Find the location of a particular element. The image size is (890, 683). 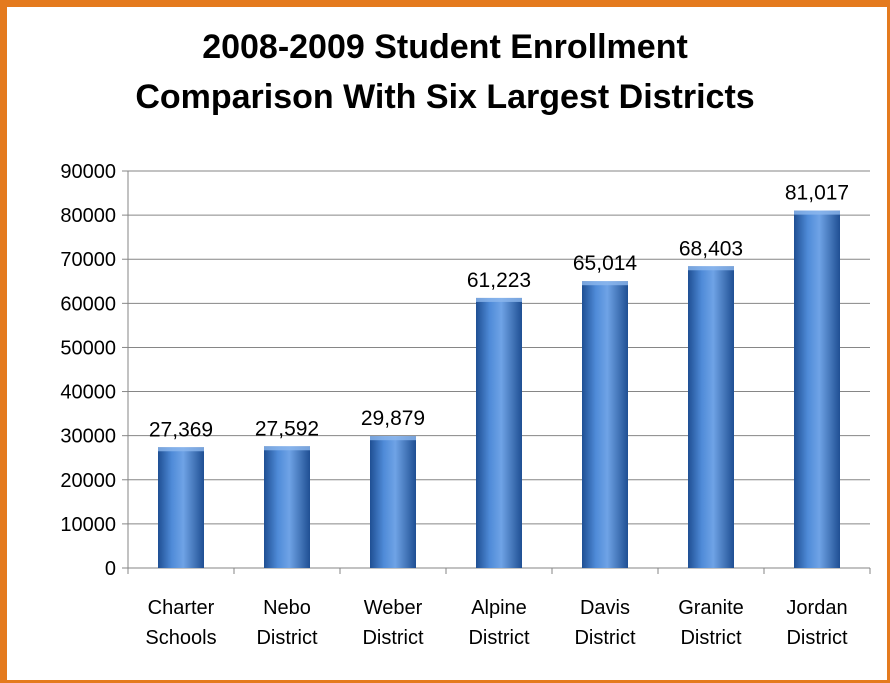

x-tick-label: Granite is located at coordinates (711, 608).